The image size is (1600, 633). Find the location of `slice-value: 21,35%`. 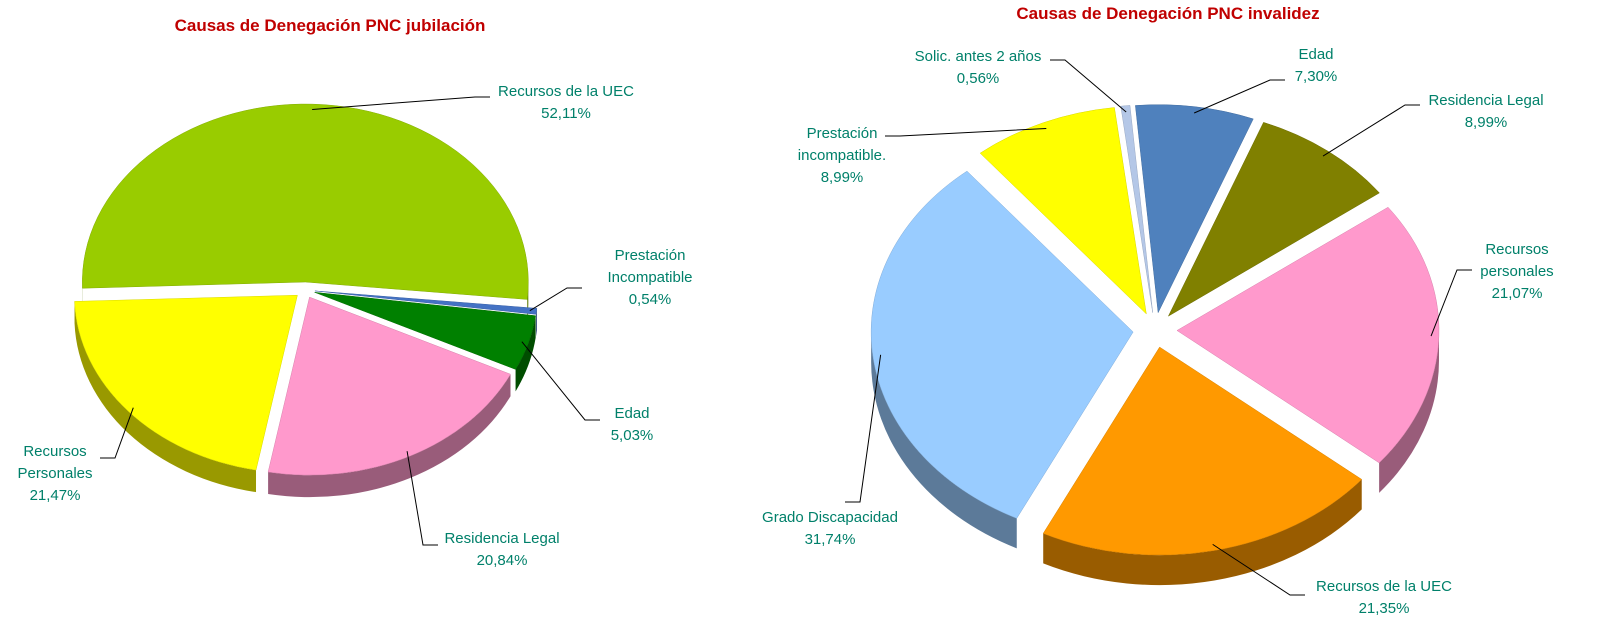

slice-value: 21,35% is located at coordinates (1384, 608).